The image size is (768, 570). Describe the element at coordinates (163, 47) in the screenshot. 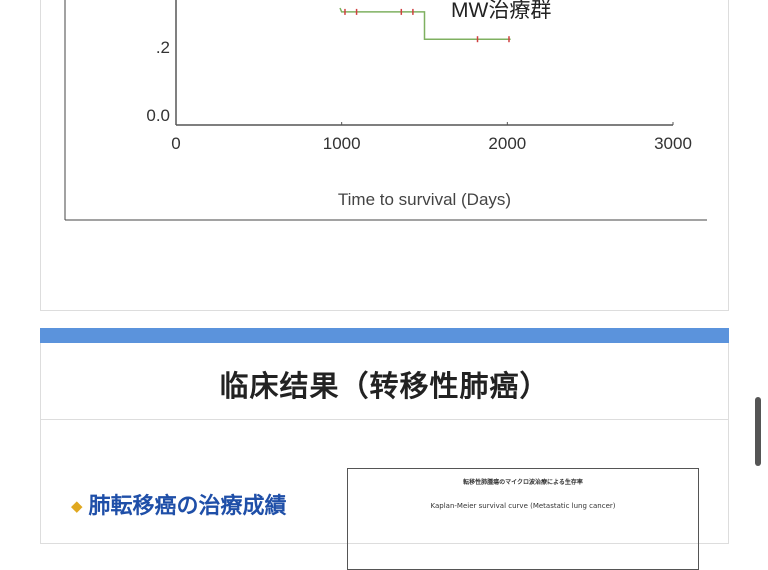

I see `y-tick-label: .2` at that location.